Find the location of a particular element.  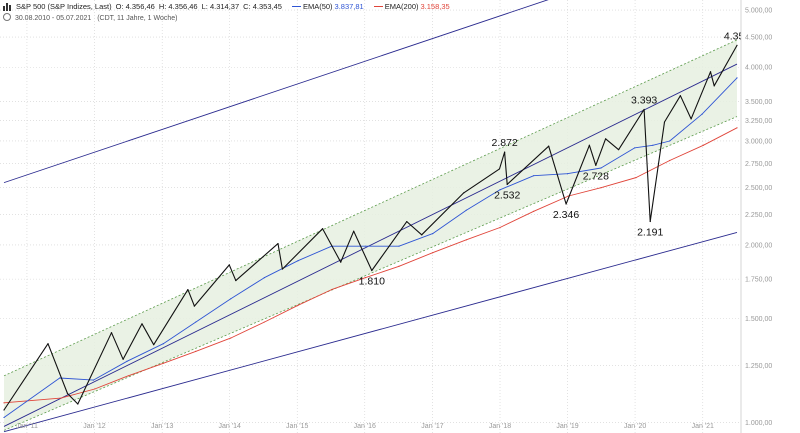

ema200-swatch is located at coordinates (378, 6).